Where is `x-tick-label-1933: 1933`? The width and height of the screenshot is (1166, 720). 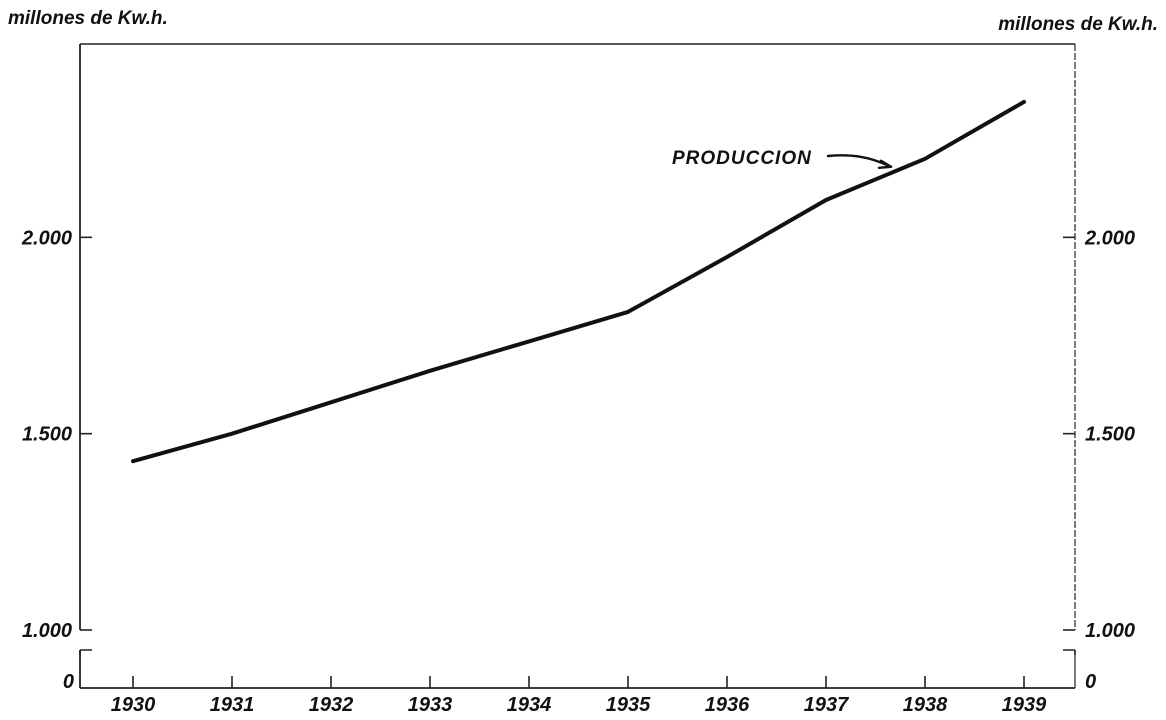 x-tick-label-1933: 1933 is located at coordinates (430, 705).